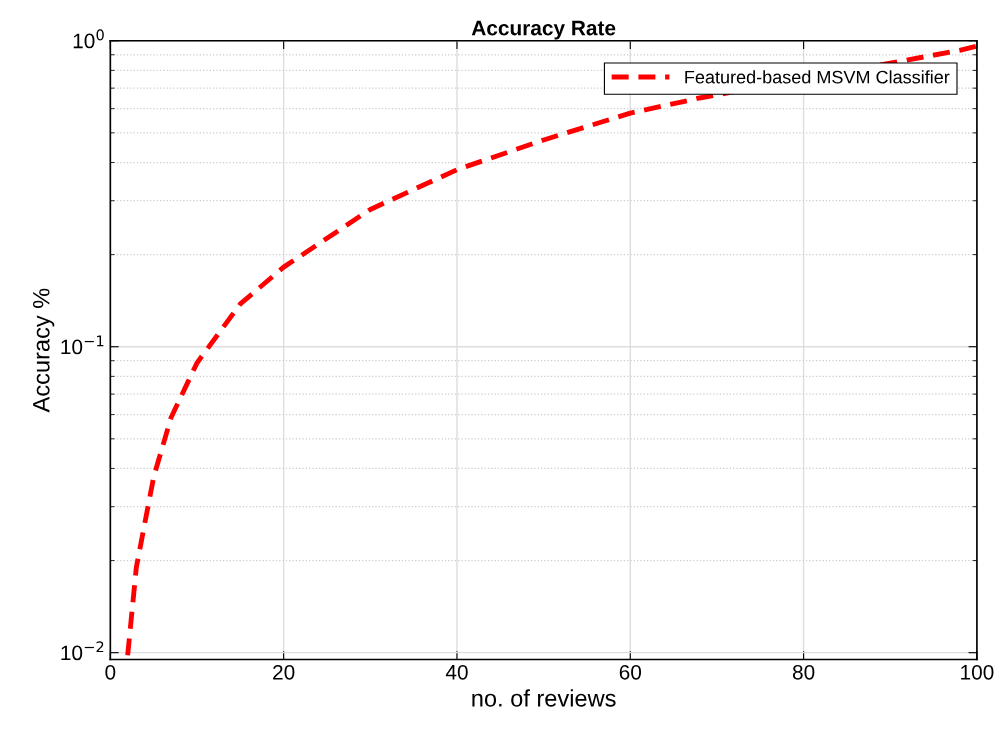 The image size is (1003, 741). What do you see at coordinates (544, 698) in the screenshot?
I see `x-axis-title: no. of reviews` at bounding box center [544, 698].